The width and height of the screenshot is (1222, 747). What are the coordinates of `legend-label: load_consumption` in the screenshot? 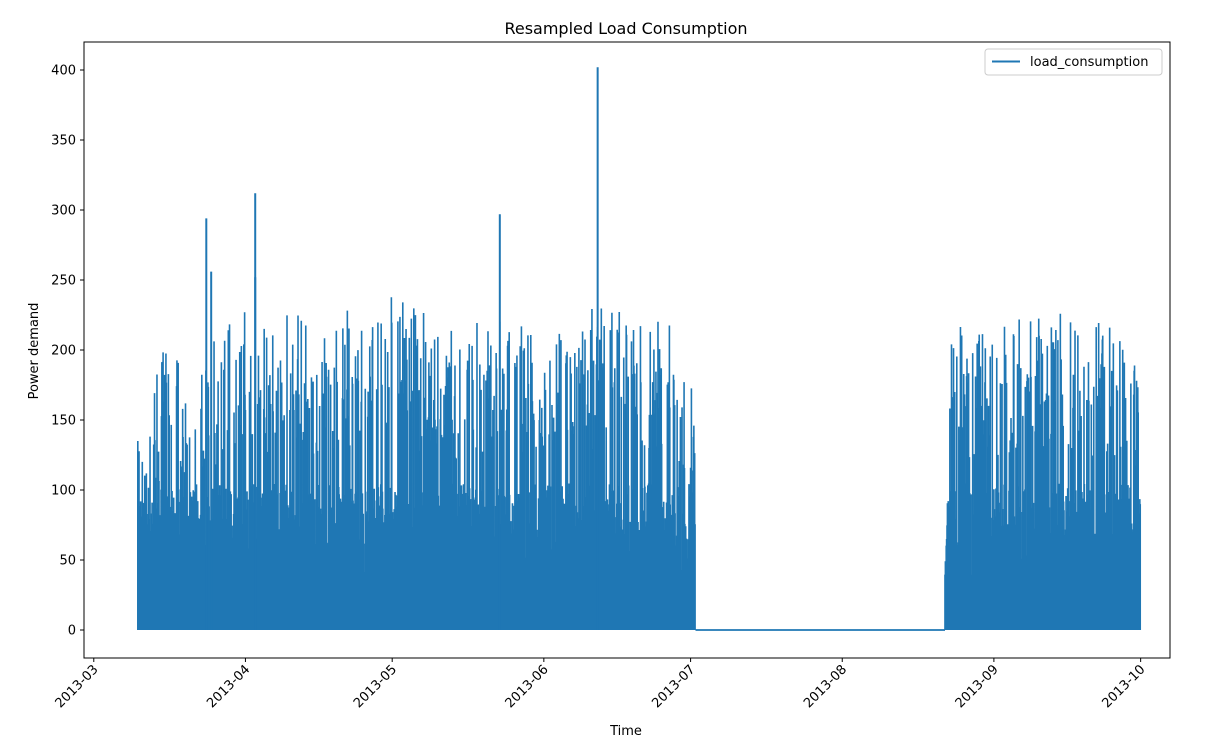 It's located at (1089, 62).